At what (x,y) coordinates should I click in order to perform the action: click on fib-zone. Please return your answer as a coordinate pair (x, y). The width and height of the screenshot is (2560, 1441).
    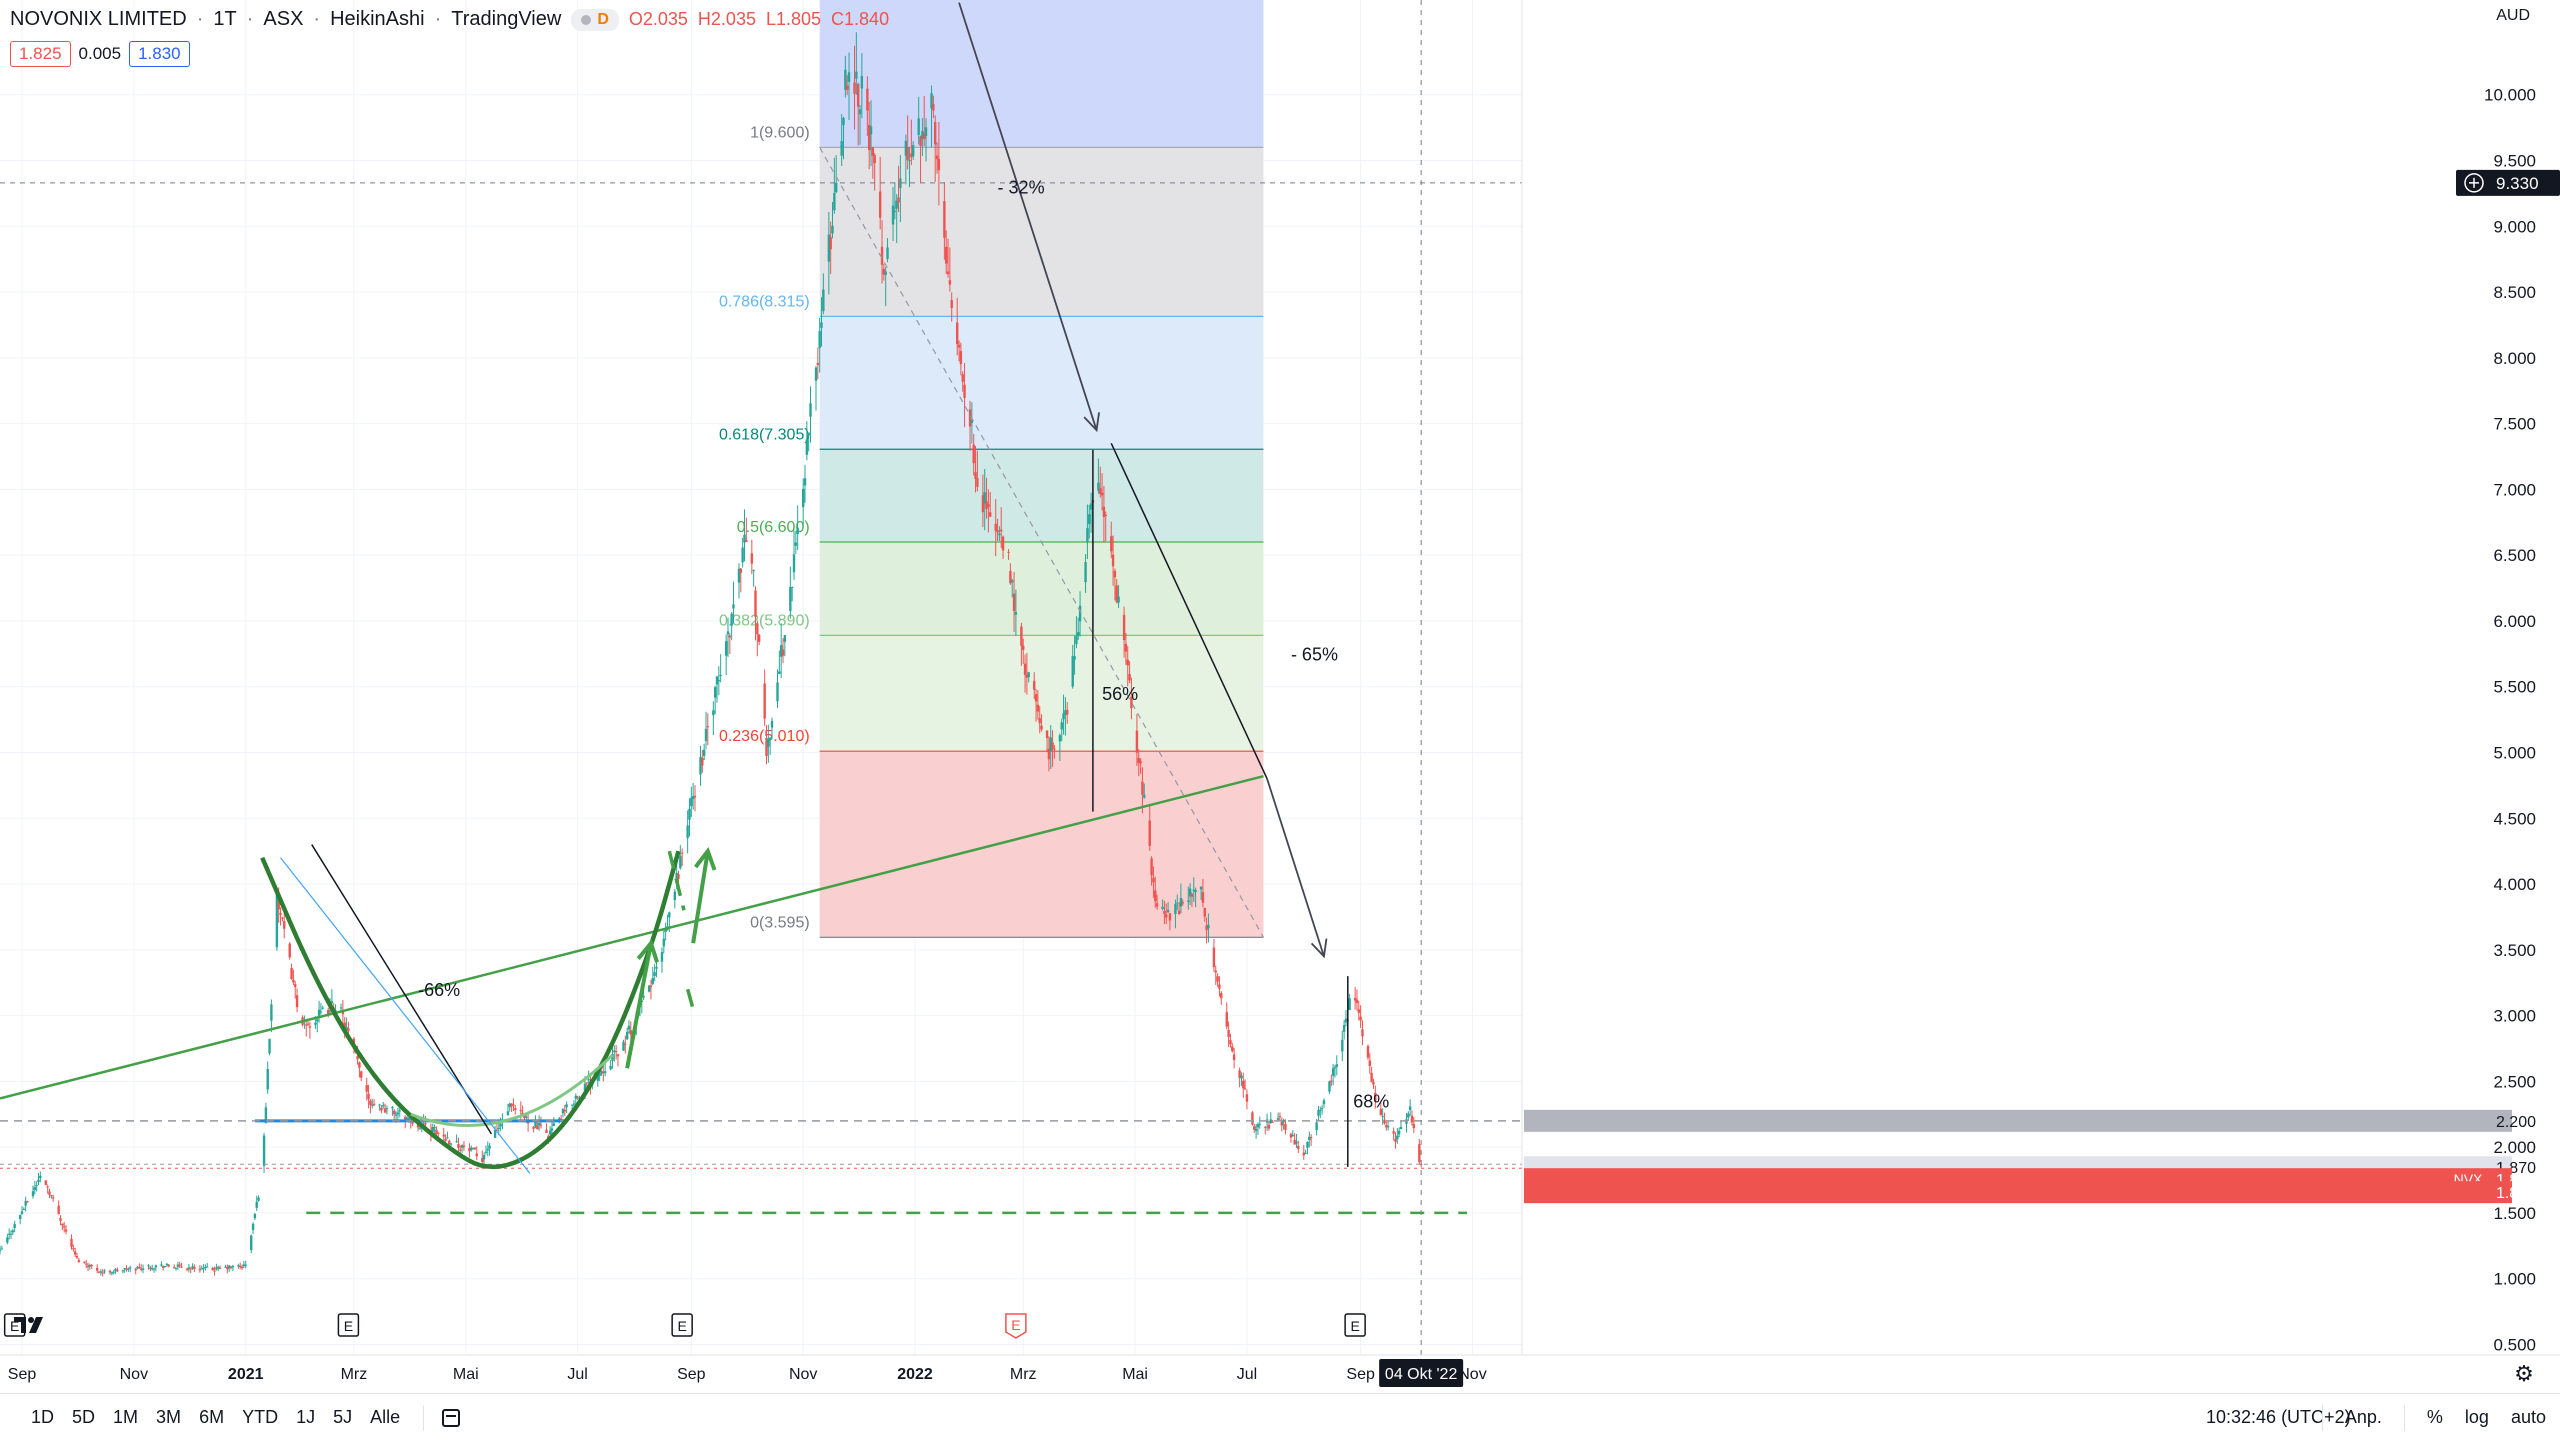
    Looking at the image, I should click on (1041, 232).